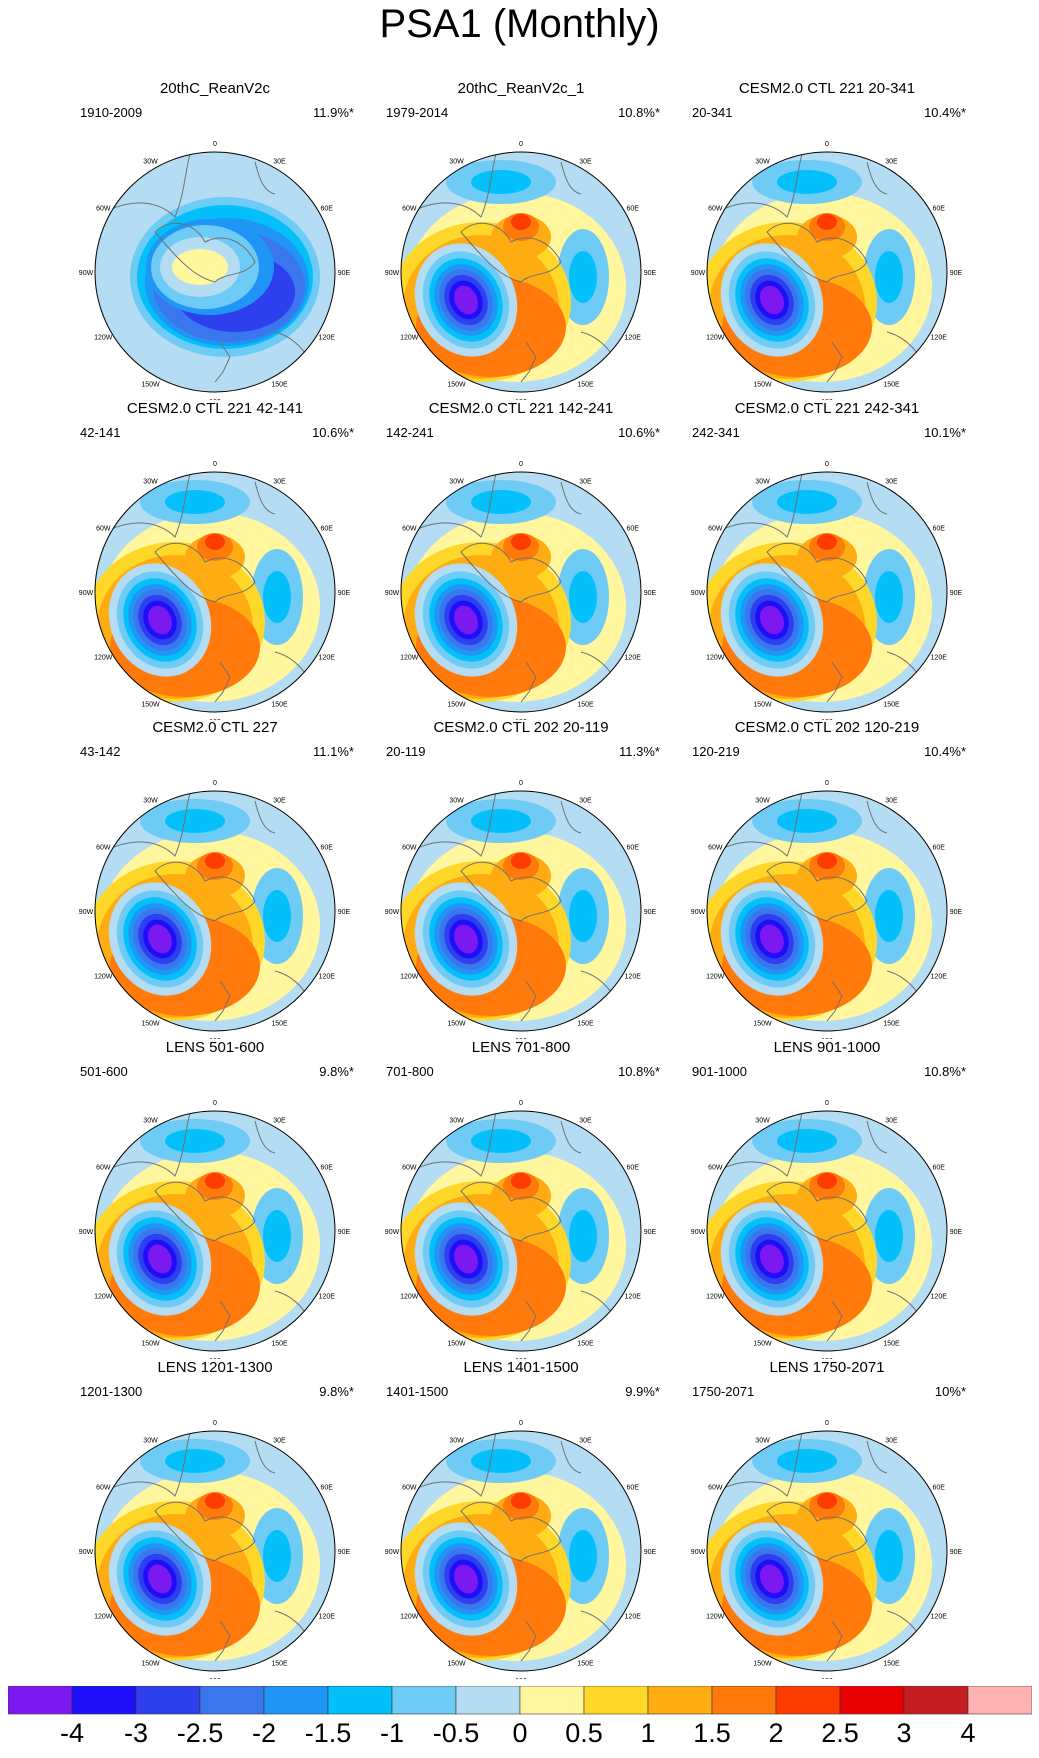  I want to click on panel-title: LENS 501-600, so click(215, 1047).